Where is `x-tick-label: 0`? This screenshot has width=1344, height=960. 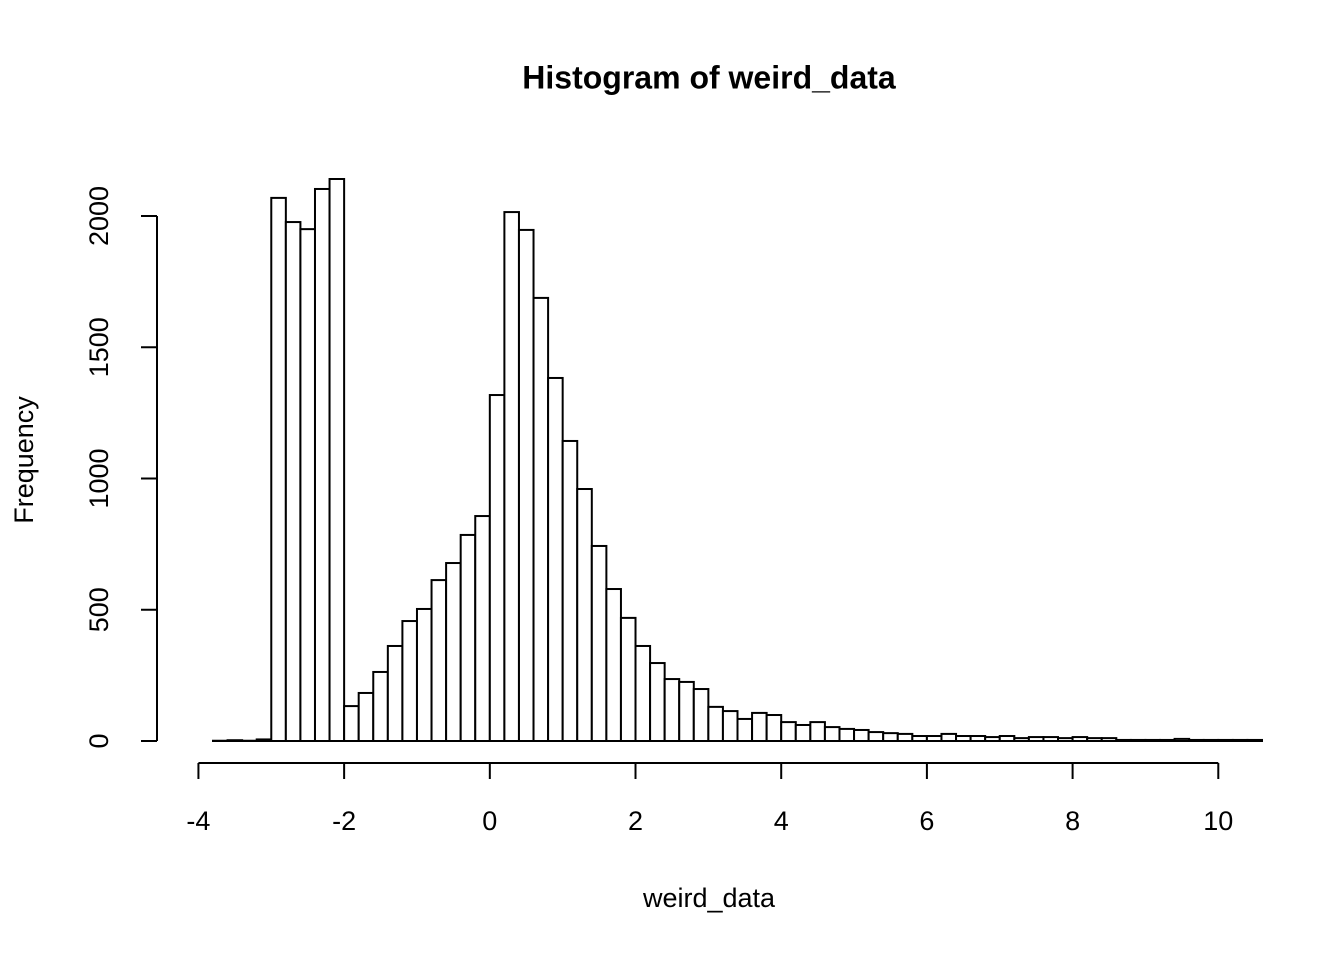 x-tick-label: 0 is located at coordinates (489, 821).